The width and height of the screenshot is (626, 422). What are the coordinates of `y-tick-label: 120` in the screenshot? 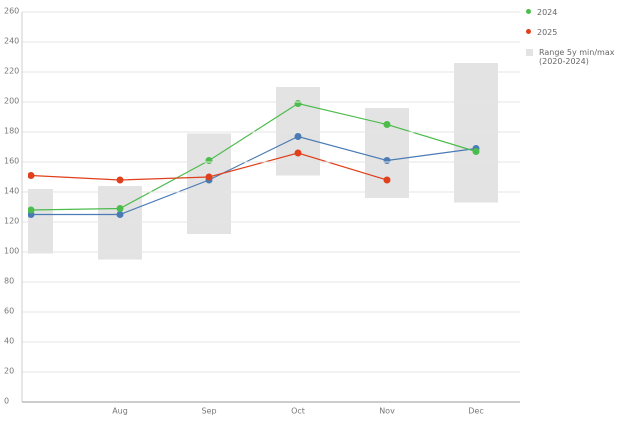 It's located at (11, 221).